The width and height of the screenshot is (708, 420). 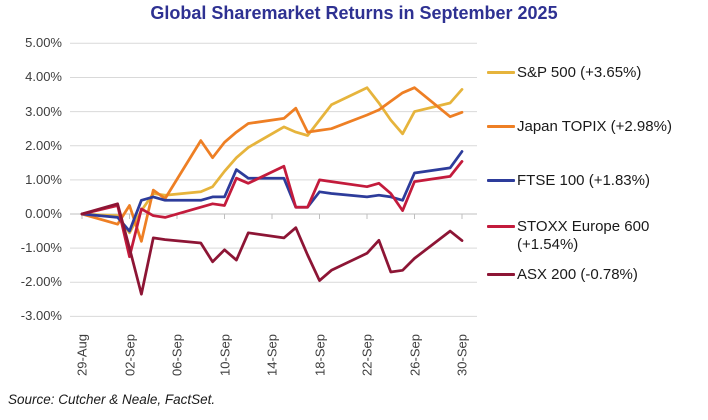 I want to click on x-axis-tick-label: 22-Sep, so click(x=367, y=355).